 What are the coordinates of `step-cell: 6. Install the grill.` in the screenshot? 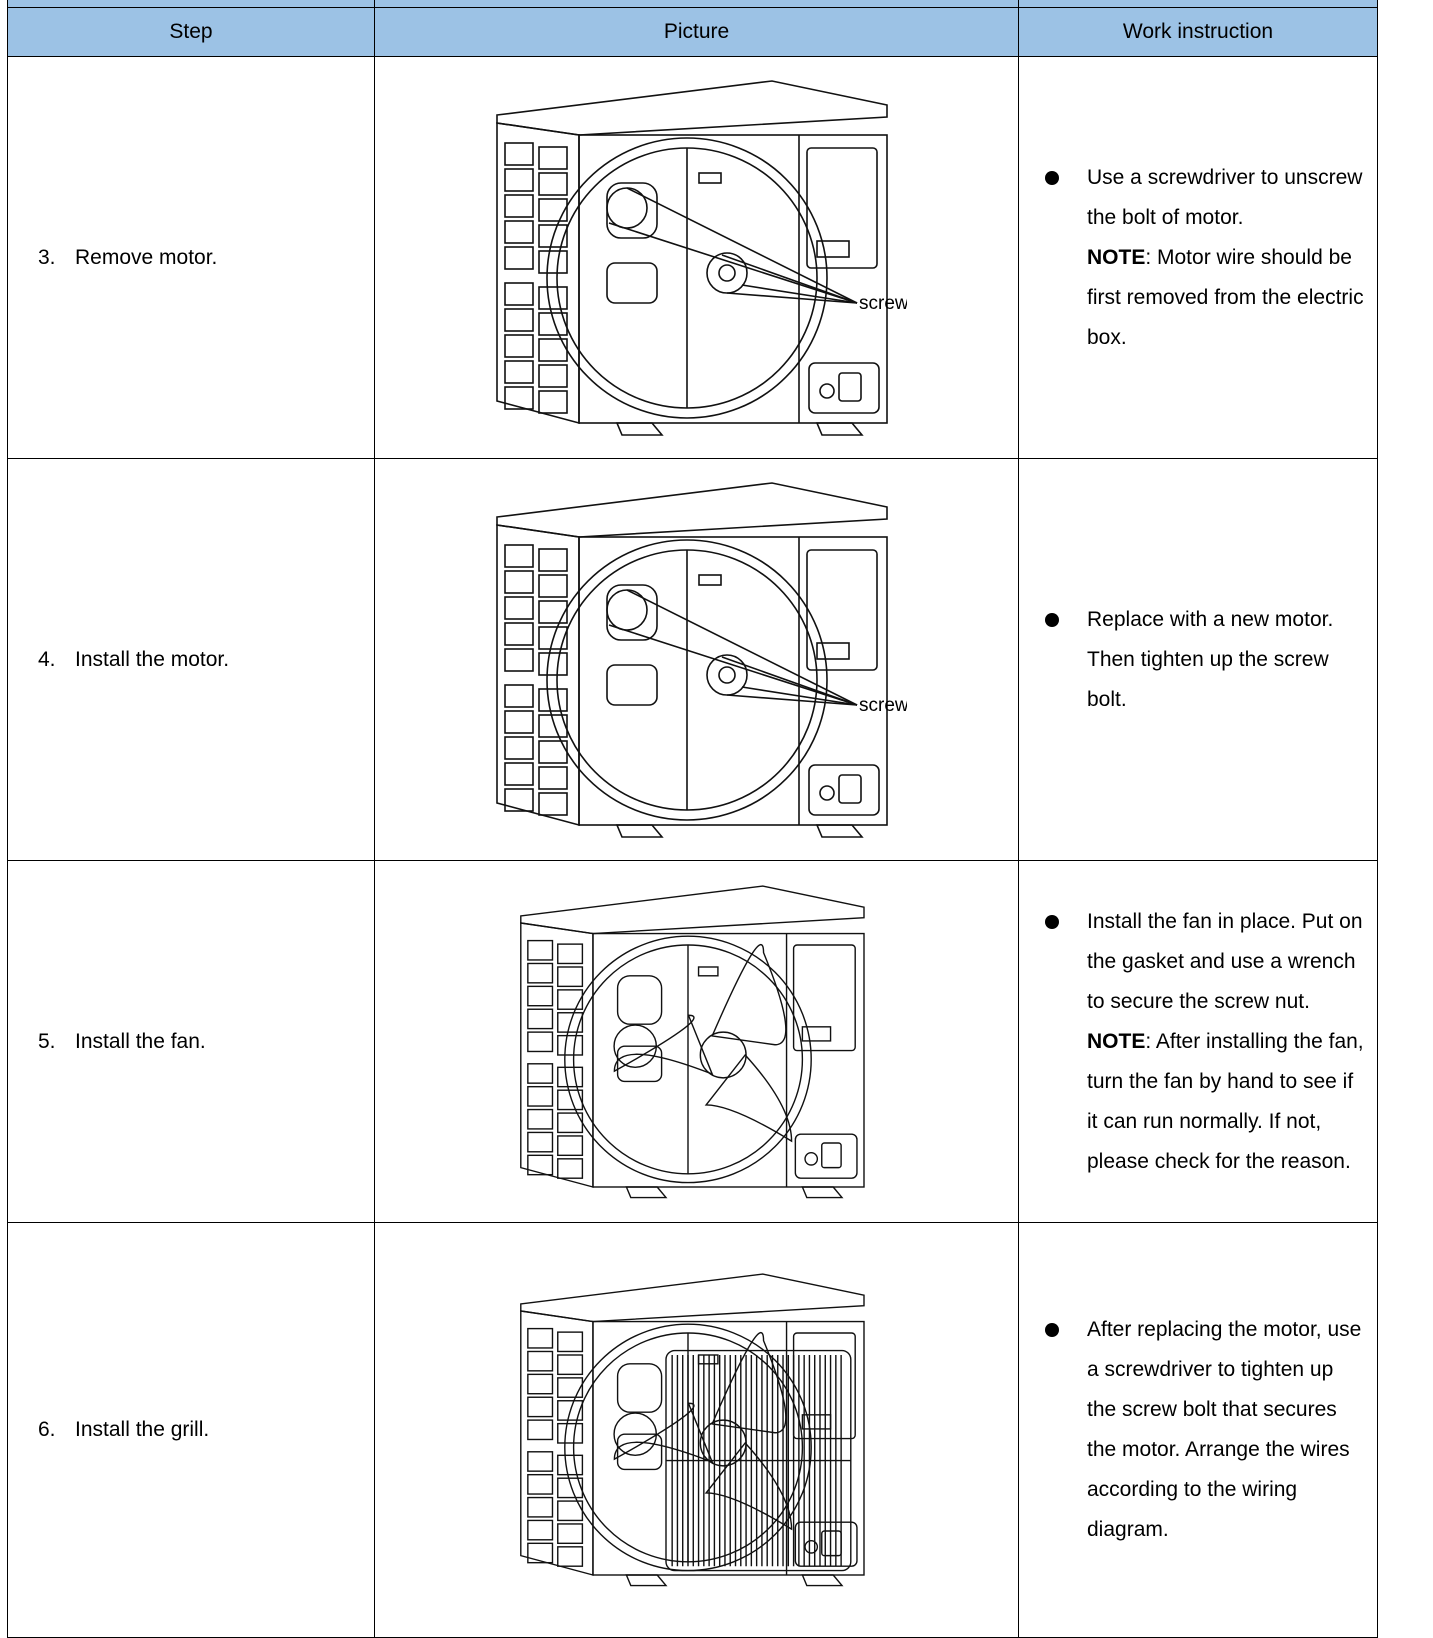 It's located at (191, 1430).